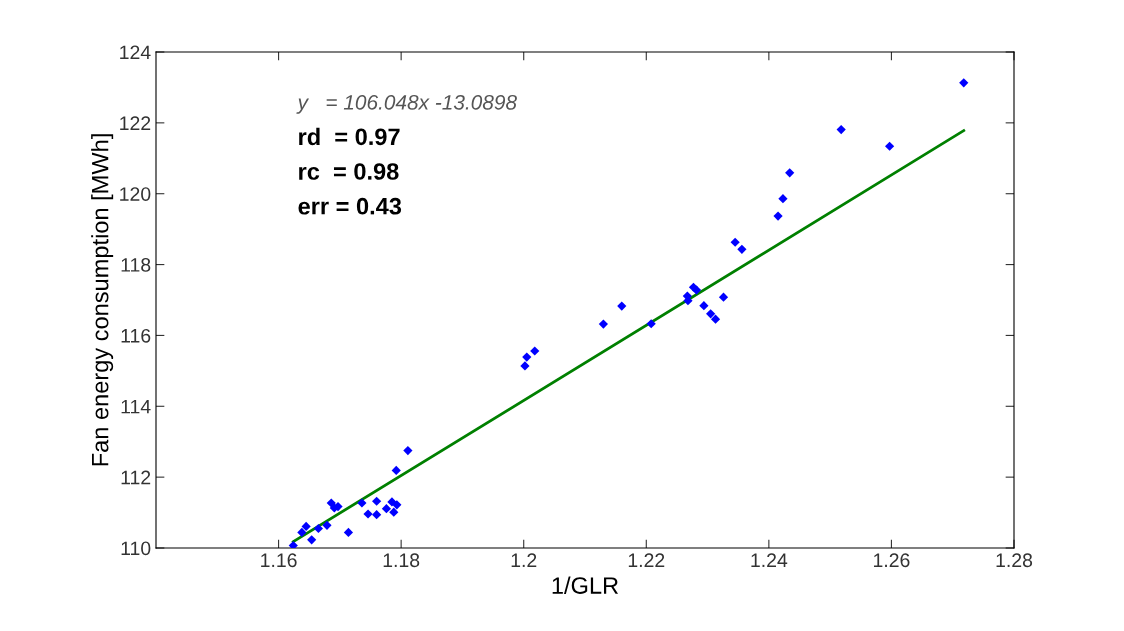  Describe the element at coordinates (279, 560) in the screenshot. I see `x-tick-label: 1.16` at that location.